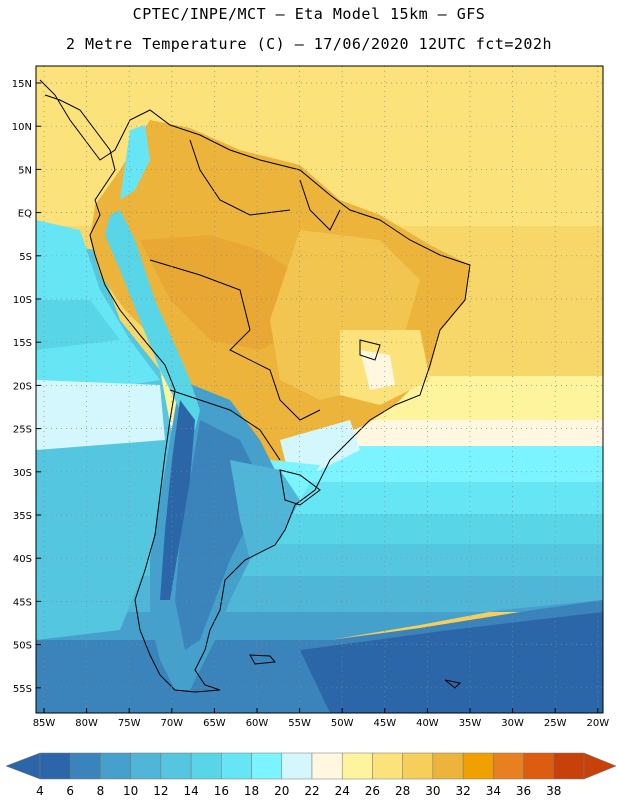 This screenshot has width=618, height=800. Describe the element at coordinates (22, 300) in the screenshot. I see `lat-label-10s: 10S` at that location.